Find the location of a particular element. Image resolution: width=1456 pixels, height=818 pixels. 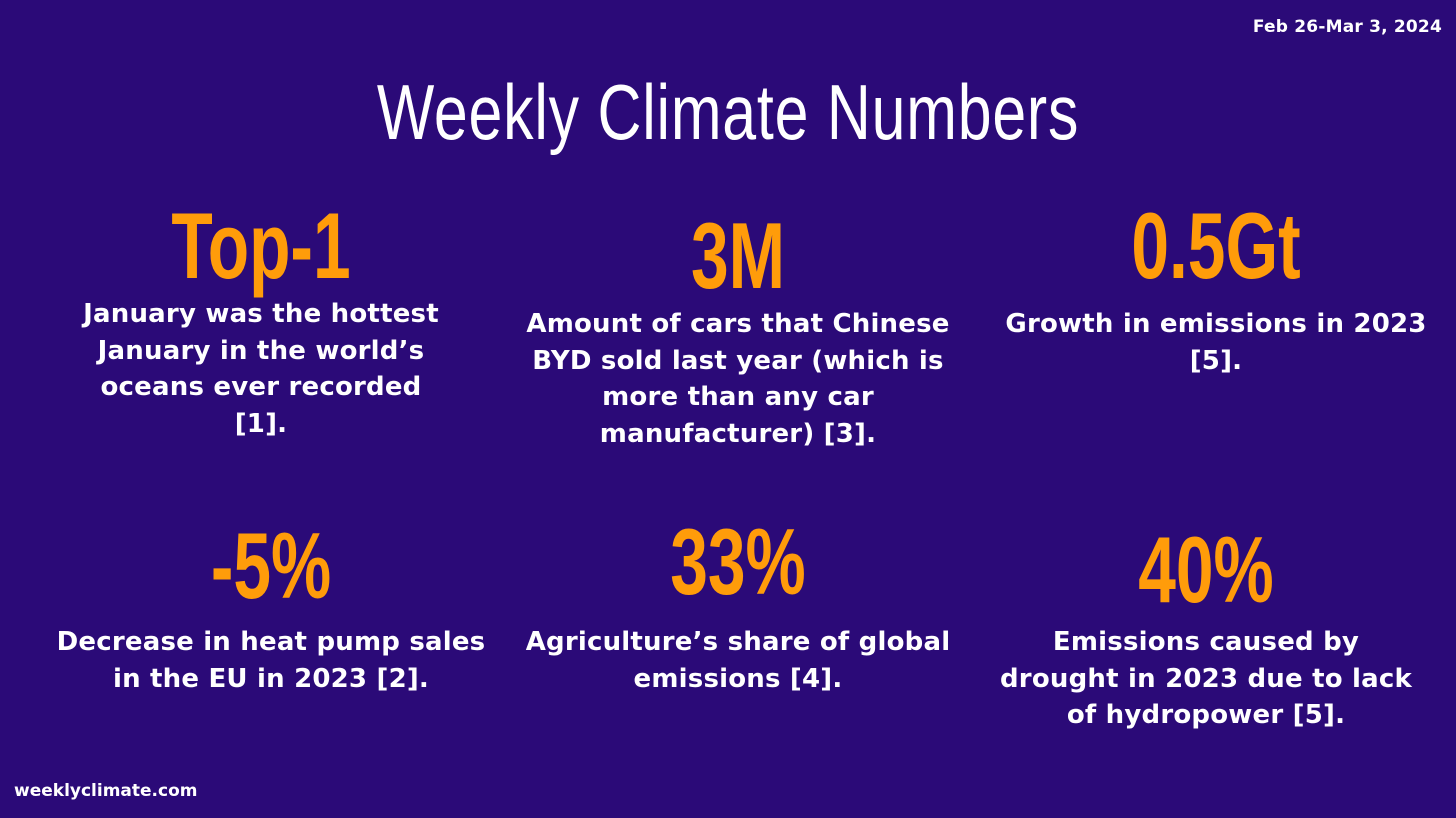

stat-value: 33% is located at coordinates (738, 561).